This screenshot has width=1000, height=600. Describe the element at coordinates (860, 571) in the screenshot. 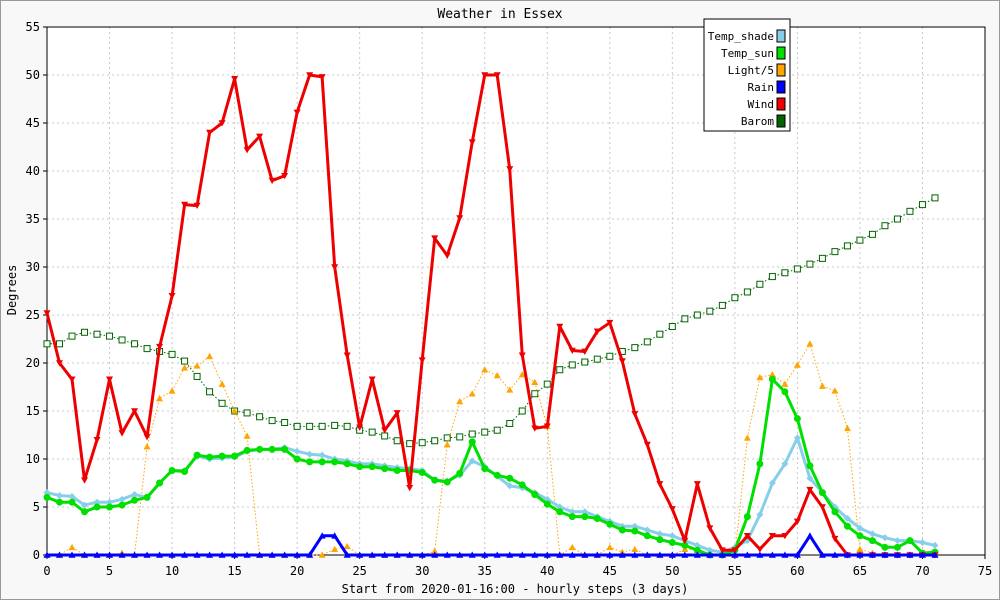

I see `x-tick-label: 65` at that location.